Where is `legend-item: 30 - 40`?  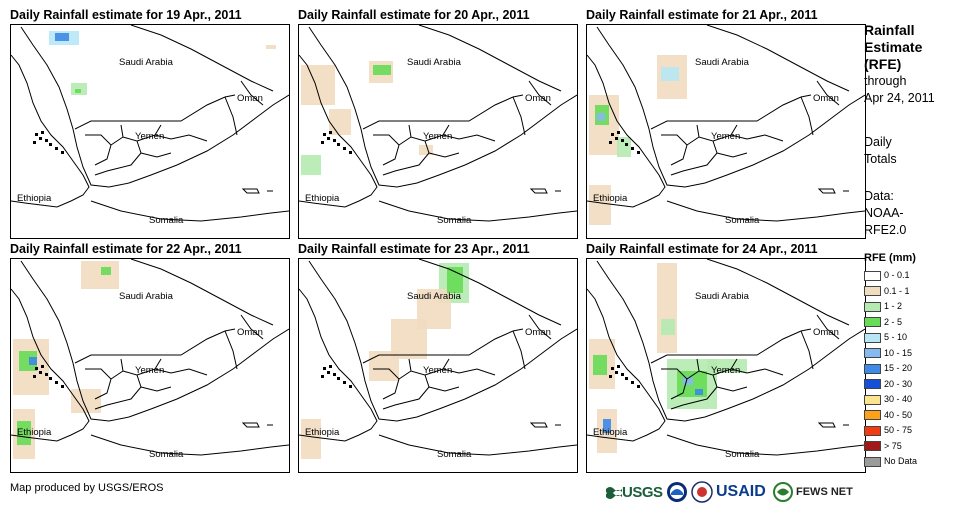 legend-item: 30 - 40 is located at coordinates (888, 399).